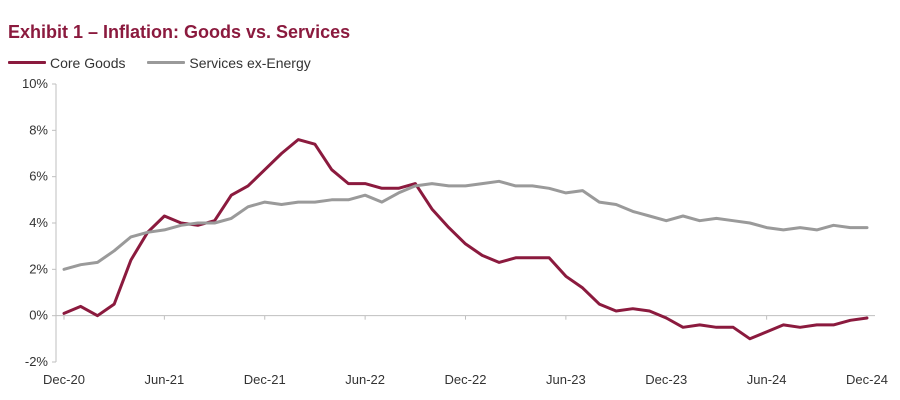 This screenshot has width=900, height=400. I want to click on y-tick-label: 0%, so click(38, 315).